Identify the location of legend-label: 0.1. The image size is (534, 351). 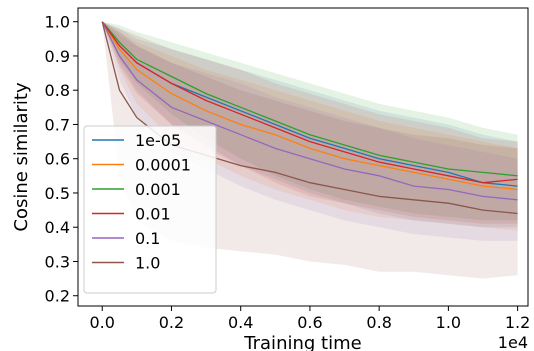
(147, 238).